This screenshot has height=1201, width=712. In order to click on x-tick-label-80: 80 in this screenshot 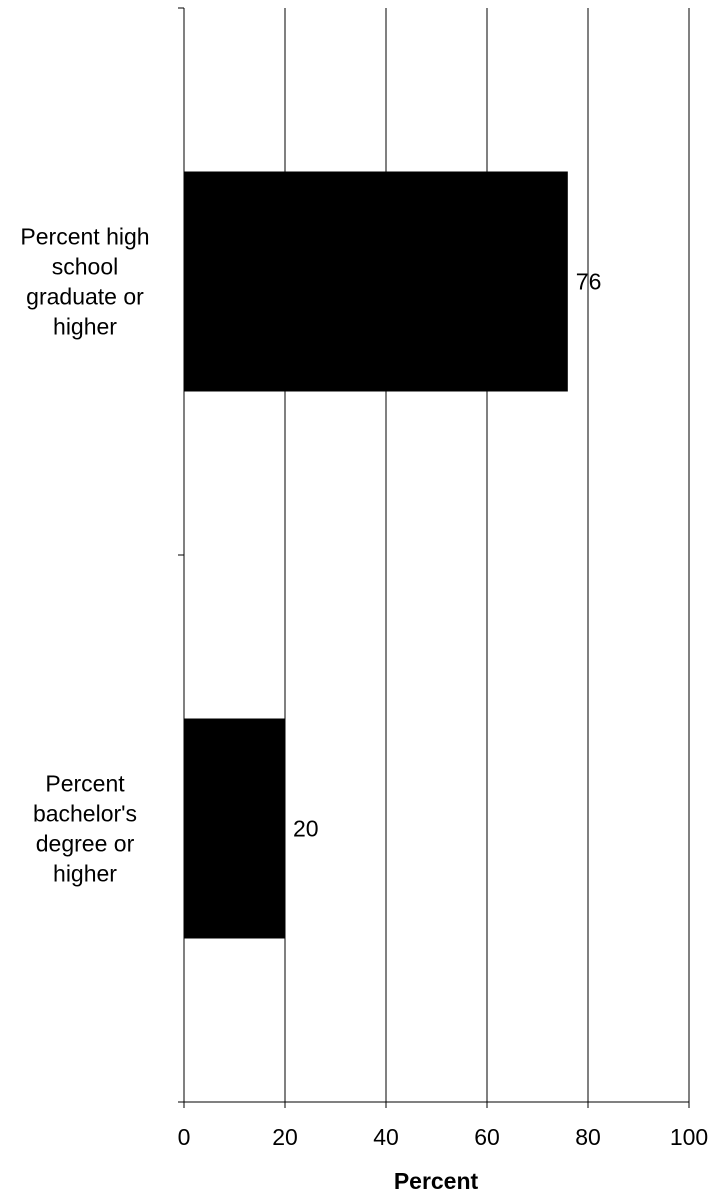, I will do `click(588, 1137)`.